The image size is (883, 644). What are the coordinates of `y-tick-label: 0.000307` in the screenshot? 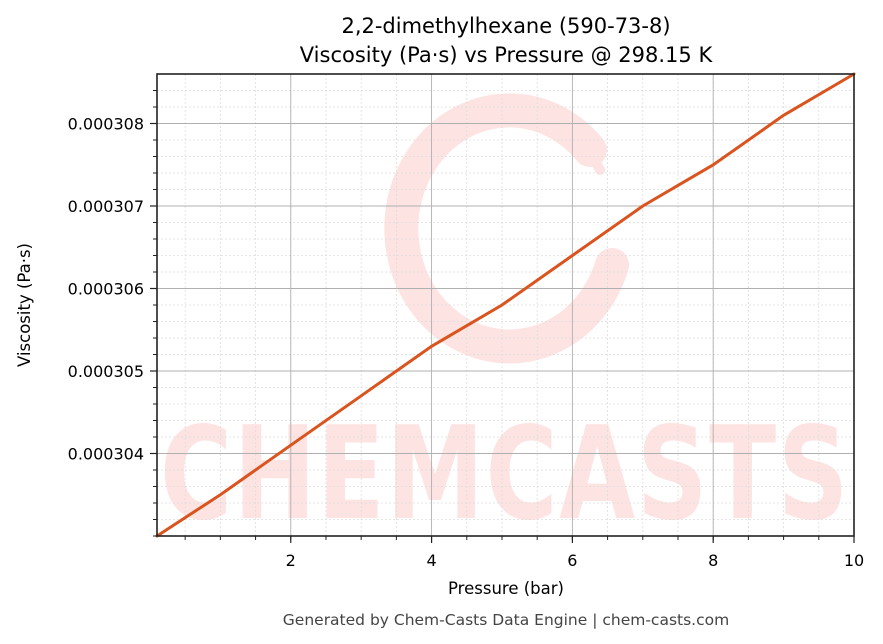 It's located at (106, 206).